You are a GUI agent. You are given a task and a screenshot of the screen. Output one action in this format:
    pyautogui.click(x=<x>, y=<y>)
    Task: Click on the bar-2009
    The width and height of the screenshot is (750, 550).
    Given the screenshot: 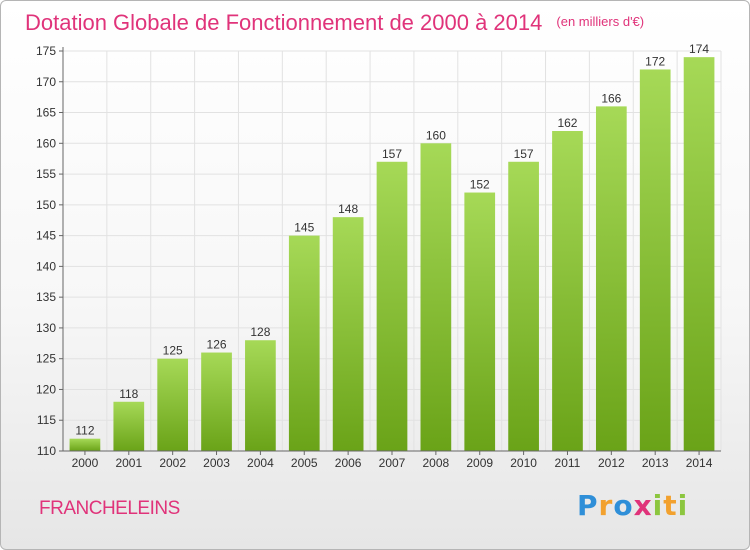 What is the action you would take?
    pyautogui.click(x=480, y=322)
    